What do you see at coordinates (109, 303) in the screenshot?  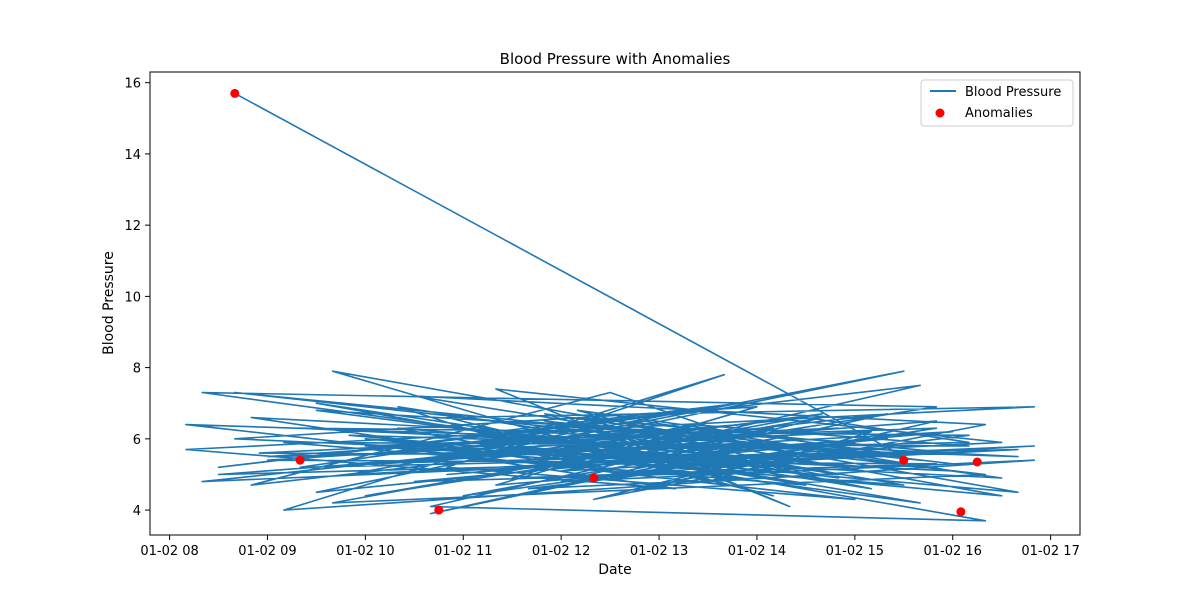 I see `y-axis-label: Blood Pressure` at bounding box center [109, 303].